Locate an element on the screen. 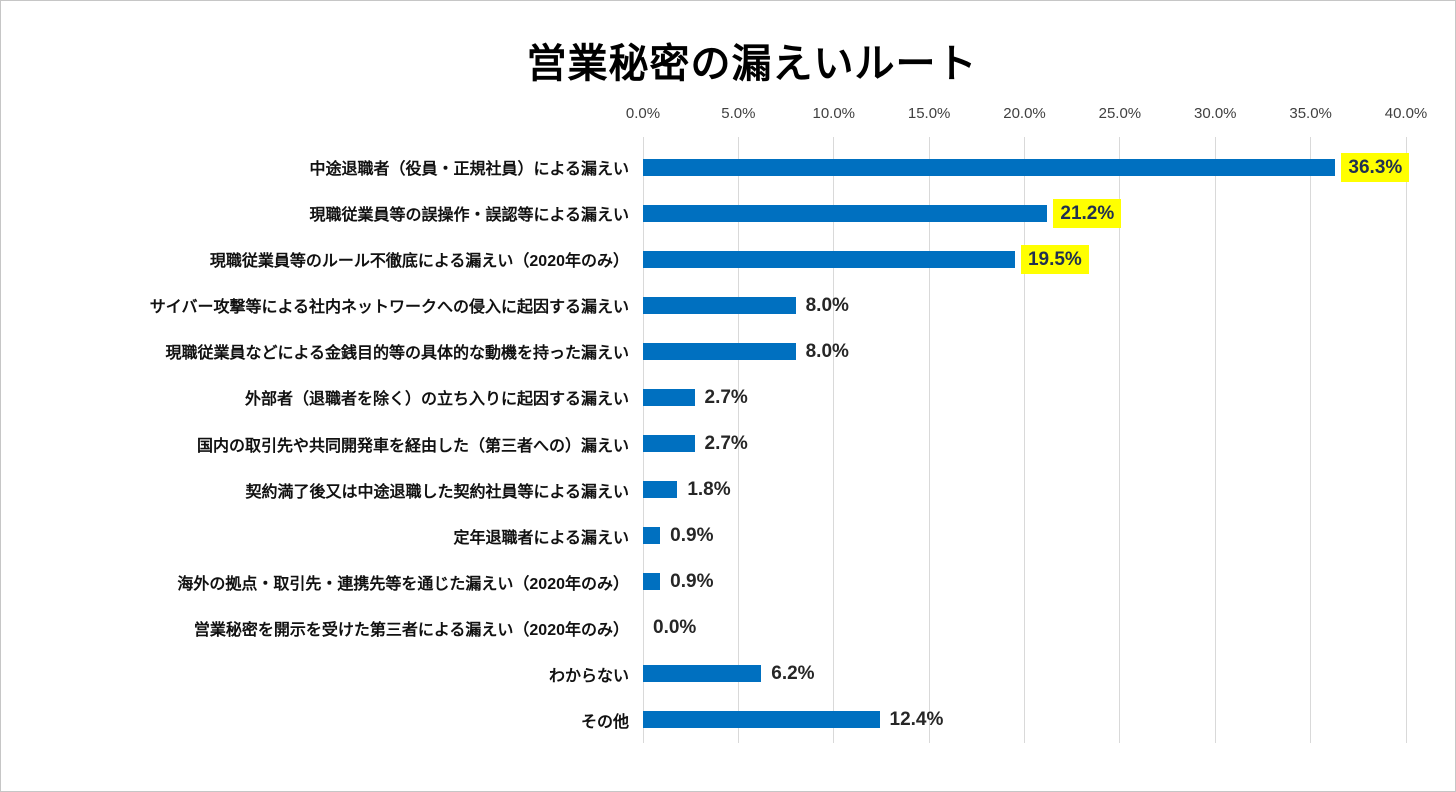 This screenshot has height=792, width=1456. value-label: 6.2% is located at coordinates (793, 674).